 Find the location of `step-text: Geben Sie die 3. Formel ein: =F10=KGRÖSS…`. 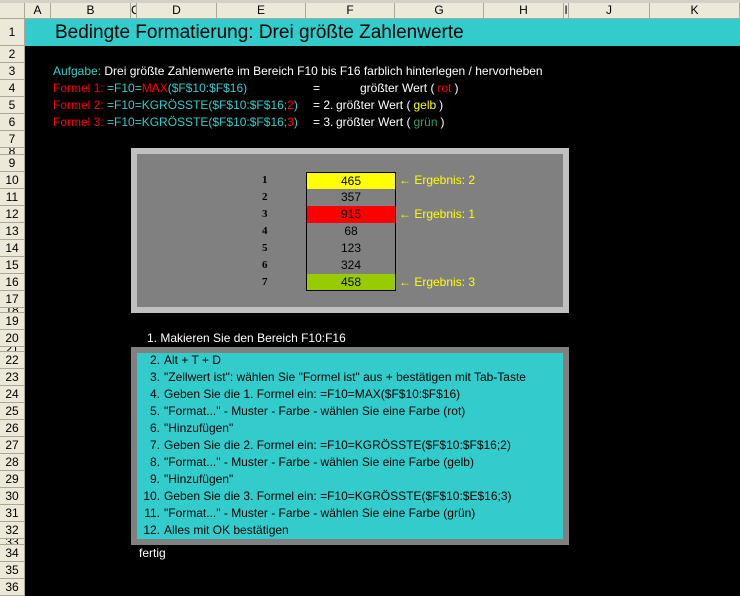

step-text: Geben Sie die 3. Formel ein: =F10=KGRÖSS… is located at coordinates (338, 496).